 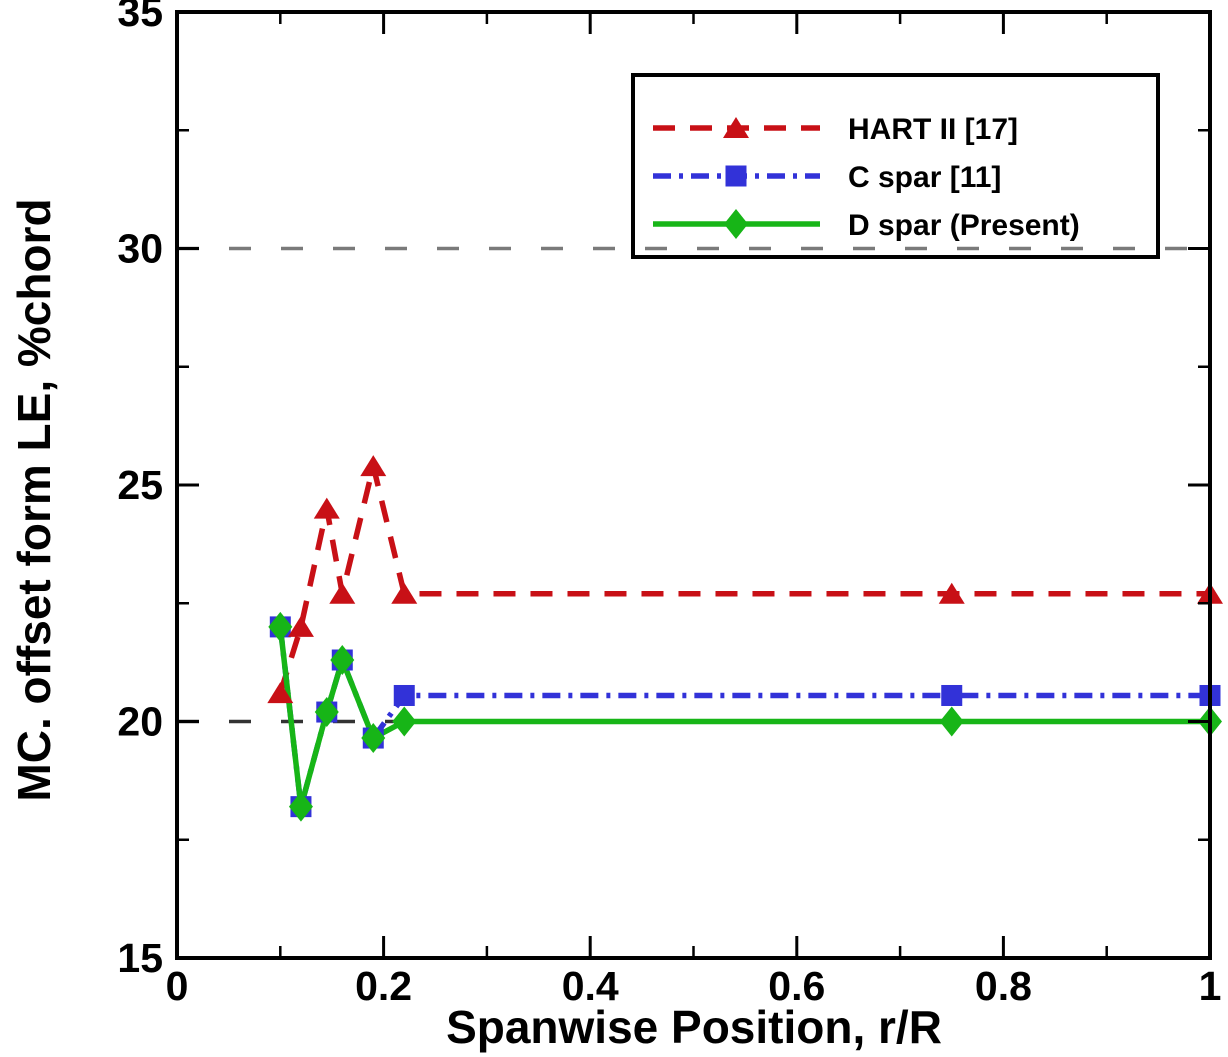 I want to click on legend-item: C spar [11], so click(x=827, y=177).